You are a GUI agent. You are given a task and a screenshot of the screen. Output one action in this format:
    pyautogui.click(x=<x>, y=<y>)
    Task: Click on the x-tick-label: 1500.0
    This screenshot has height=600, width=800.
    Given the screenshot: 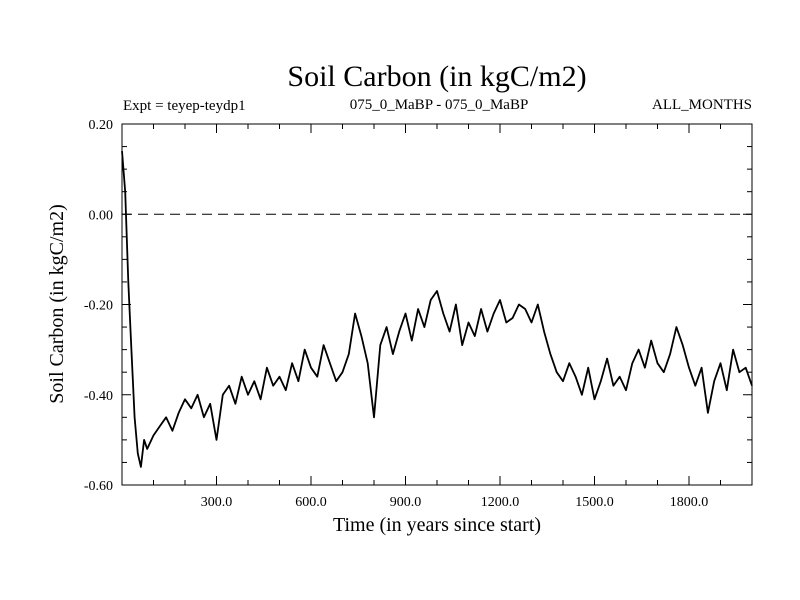 What is the action you would take?
    pyautogui.click(x=594, y=502)
    